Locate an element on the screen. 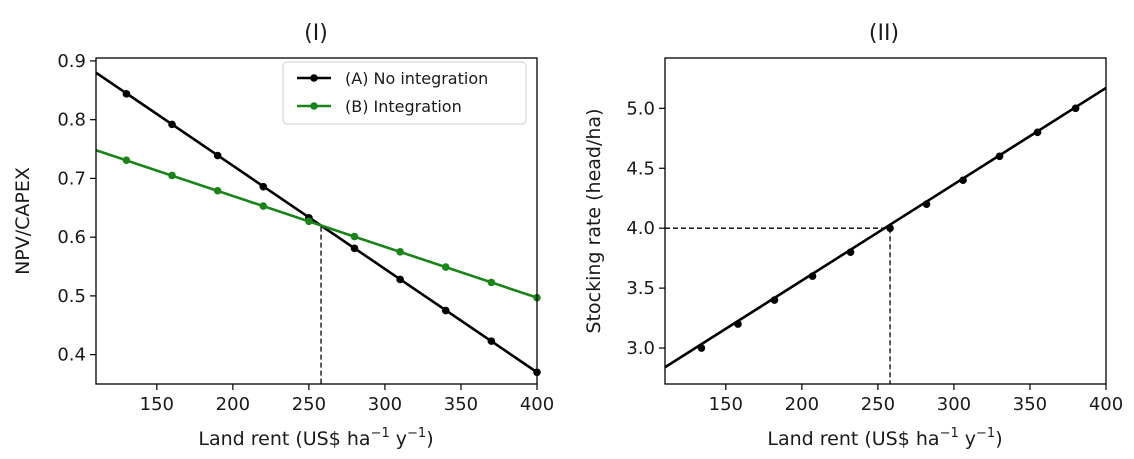 This screenshot has width=1134, height=459. panel-2-y-tick-label: 3.5 is located at coordinates (640, 288).